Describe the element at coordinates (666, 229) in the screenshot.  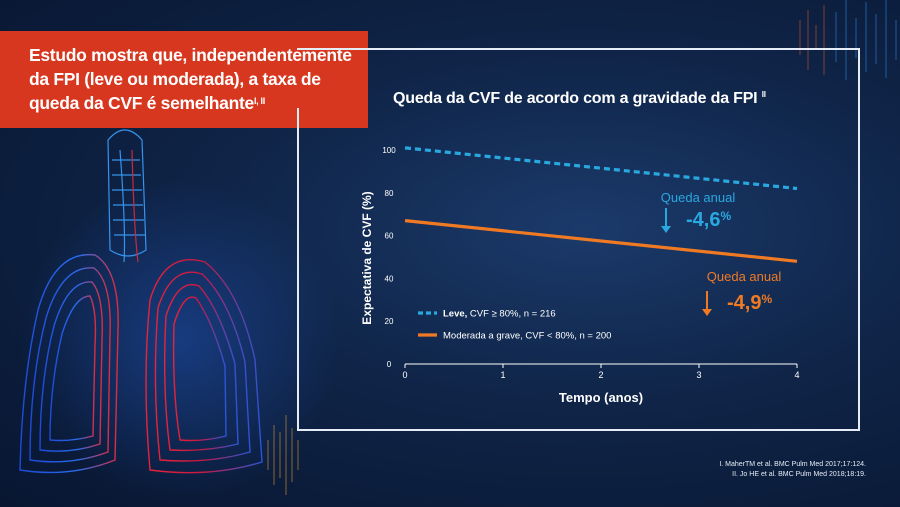
I see `down-arrow-head-icon-mild` at that location.